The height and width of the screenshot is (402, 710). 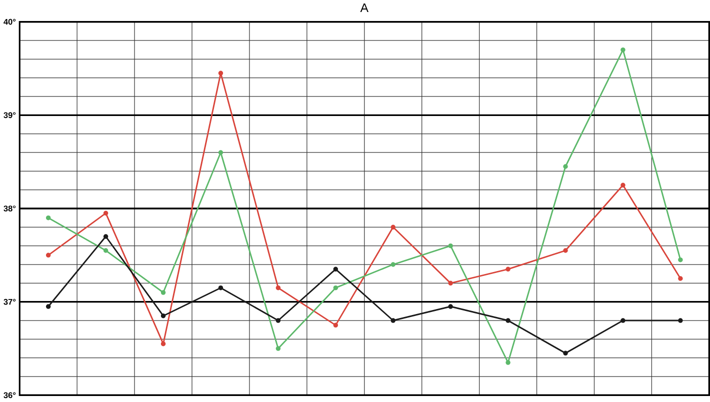 I want to click on y-tick-label: 37°, so click(x=10, y=301).